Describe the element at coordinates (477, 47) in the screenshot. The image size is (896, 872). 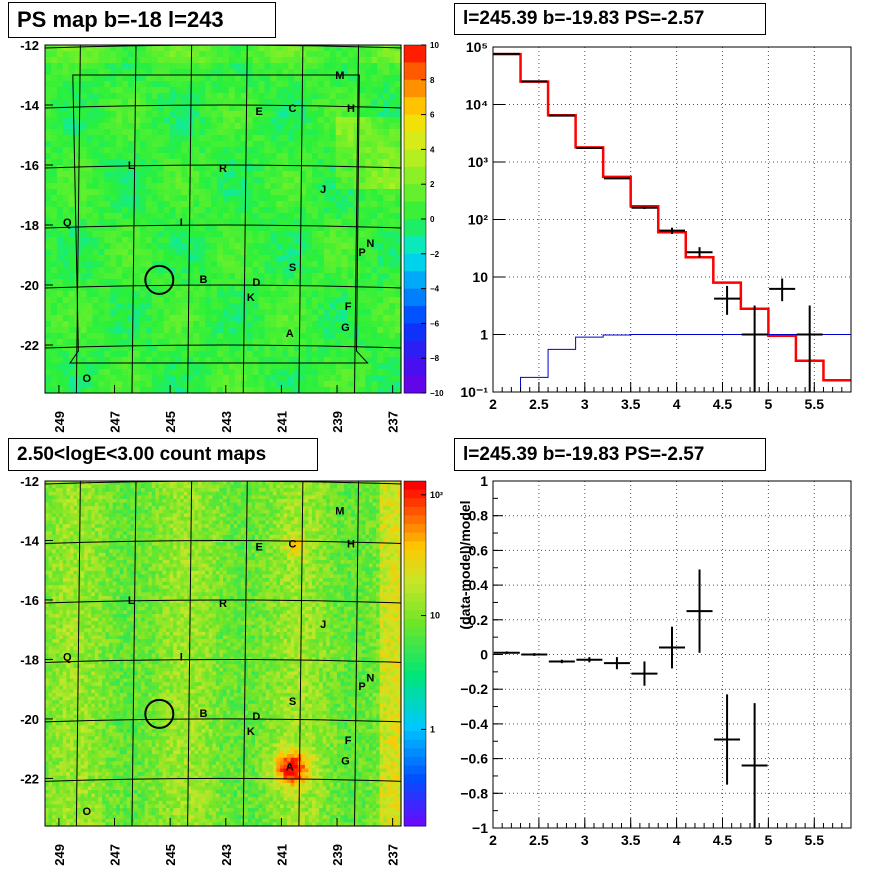
I see `y-tick-label: 10⁵` at that location.